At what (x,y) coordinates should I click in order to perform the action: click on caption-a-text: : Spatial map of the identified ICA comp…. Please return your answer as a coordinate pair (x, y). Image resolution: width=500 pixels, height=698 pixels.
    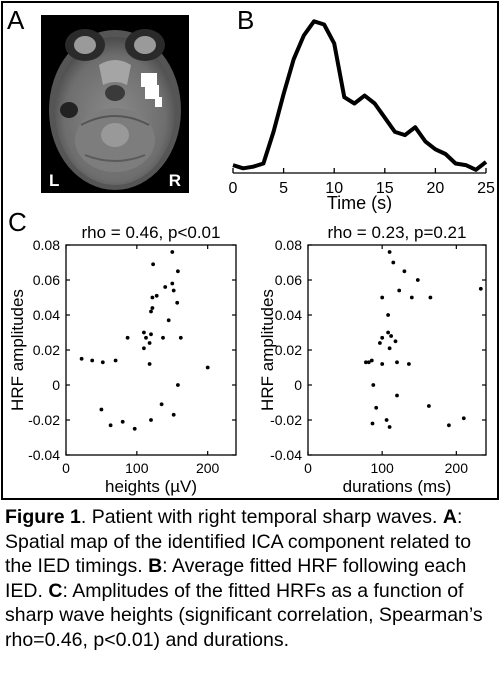
    Looking at the image, I should click on (238, 541).